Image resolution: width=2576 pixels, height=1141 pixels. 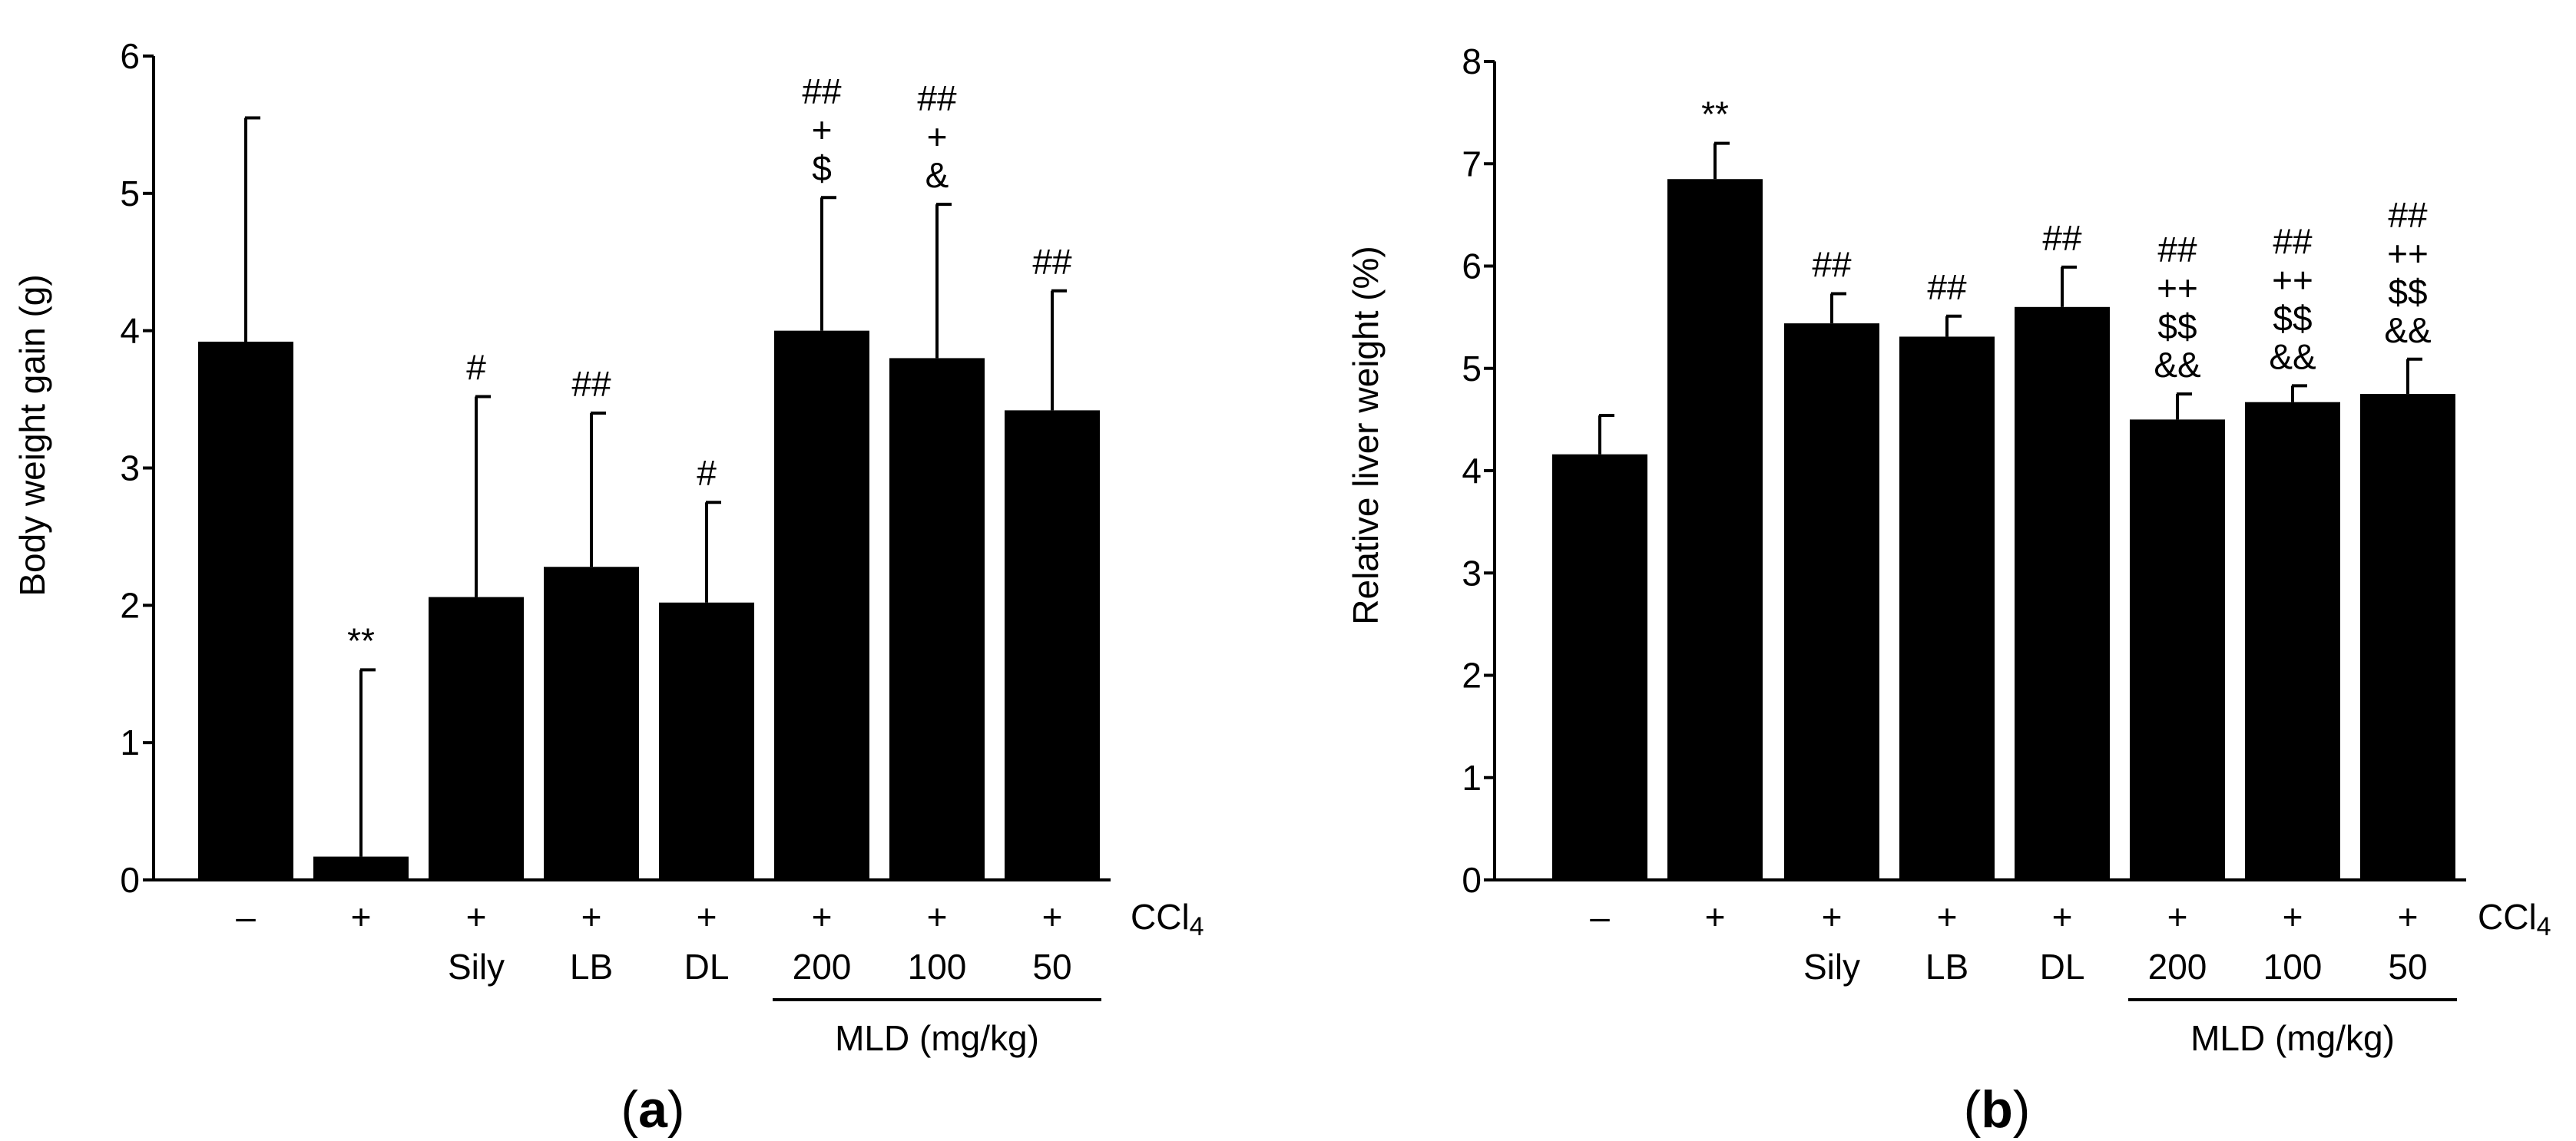 What do you see at coordinates (130, 880) in the screenshot?
I see `panel-a-y-tick-label: 0` at bounding box center [130, 880].